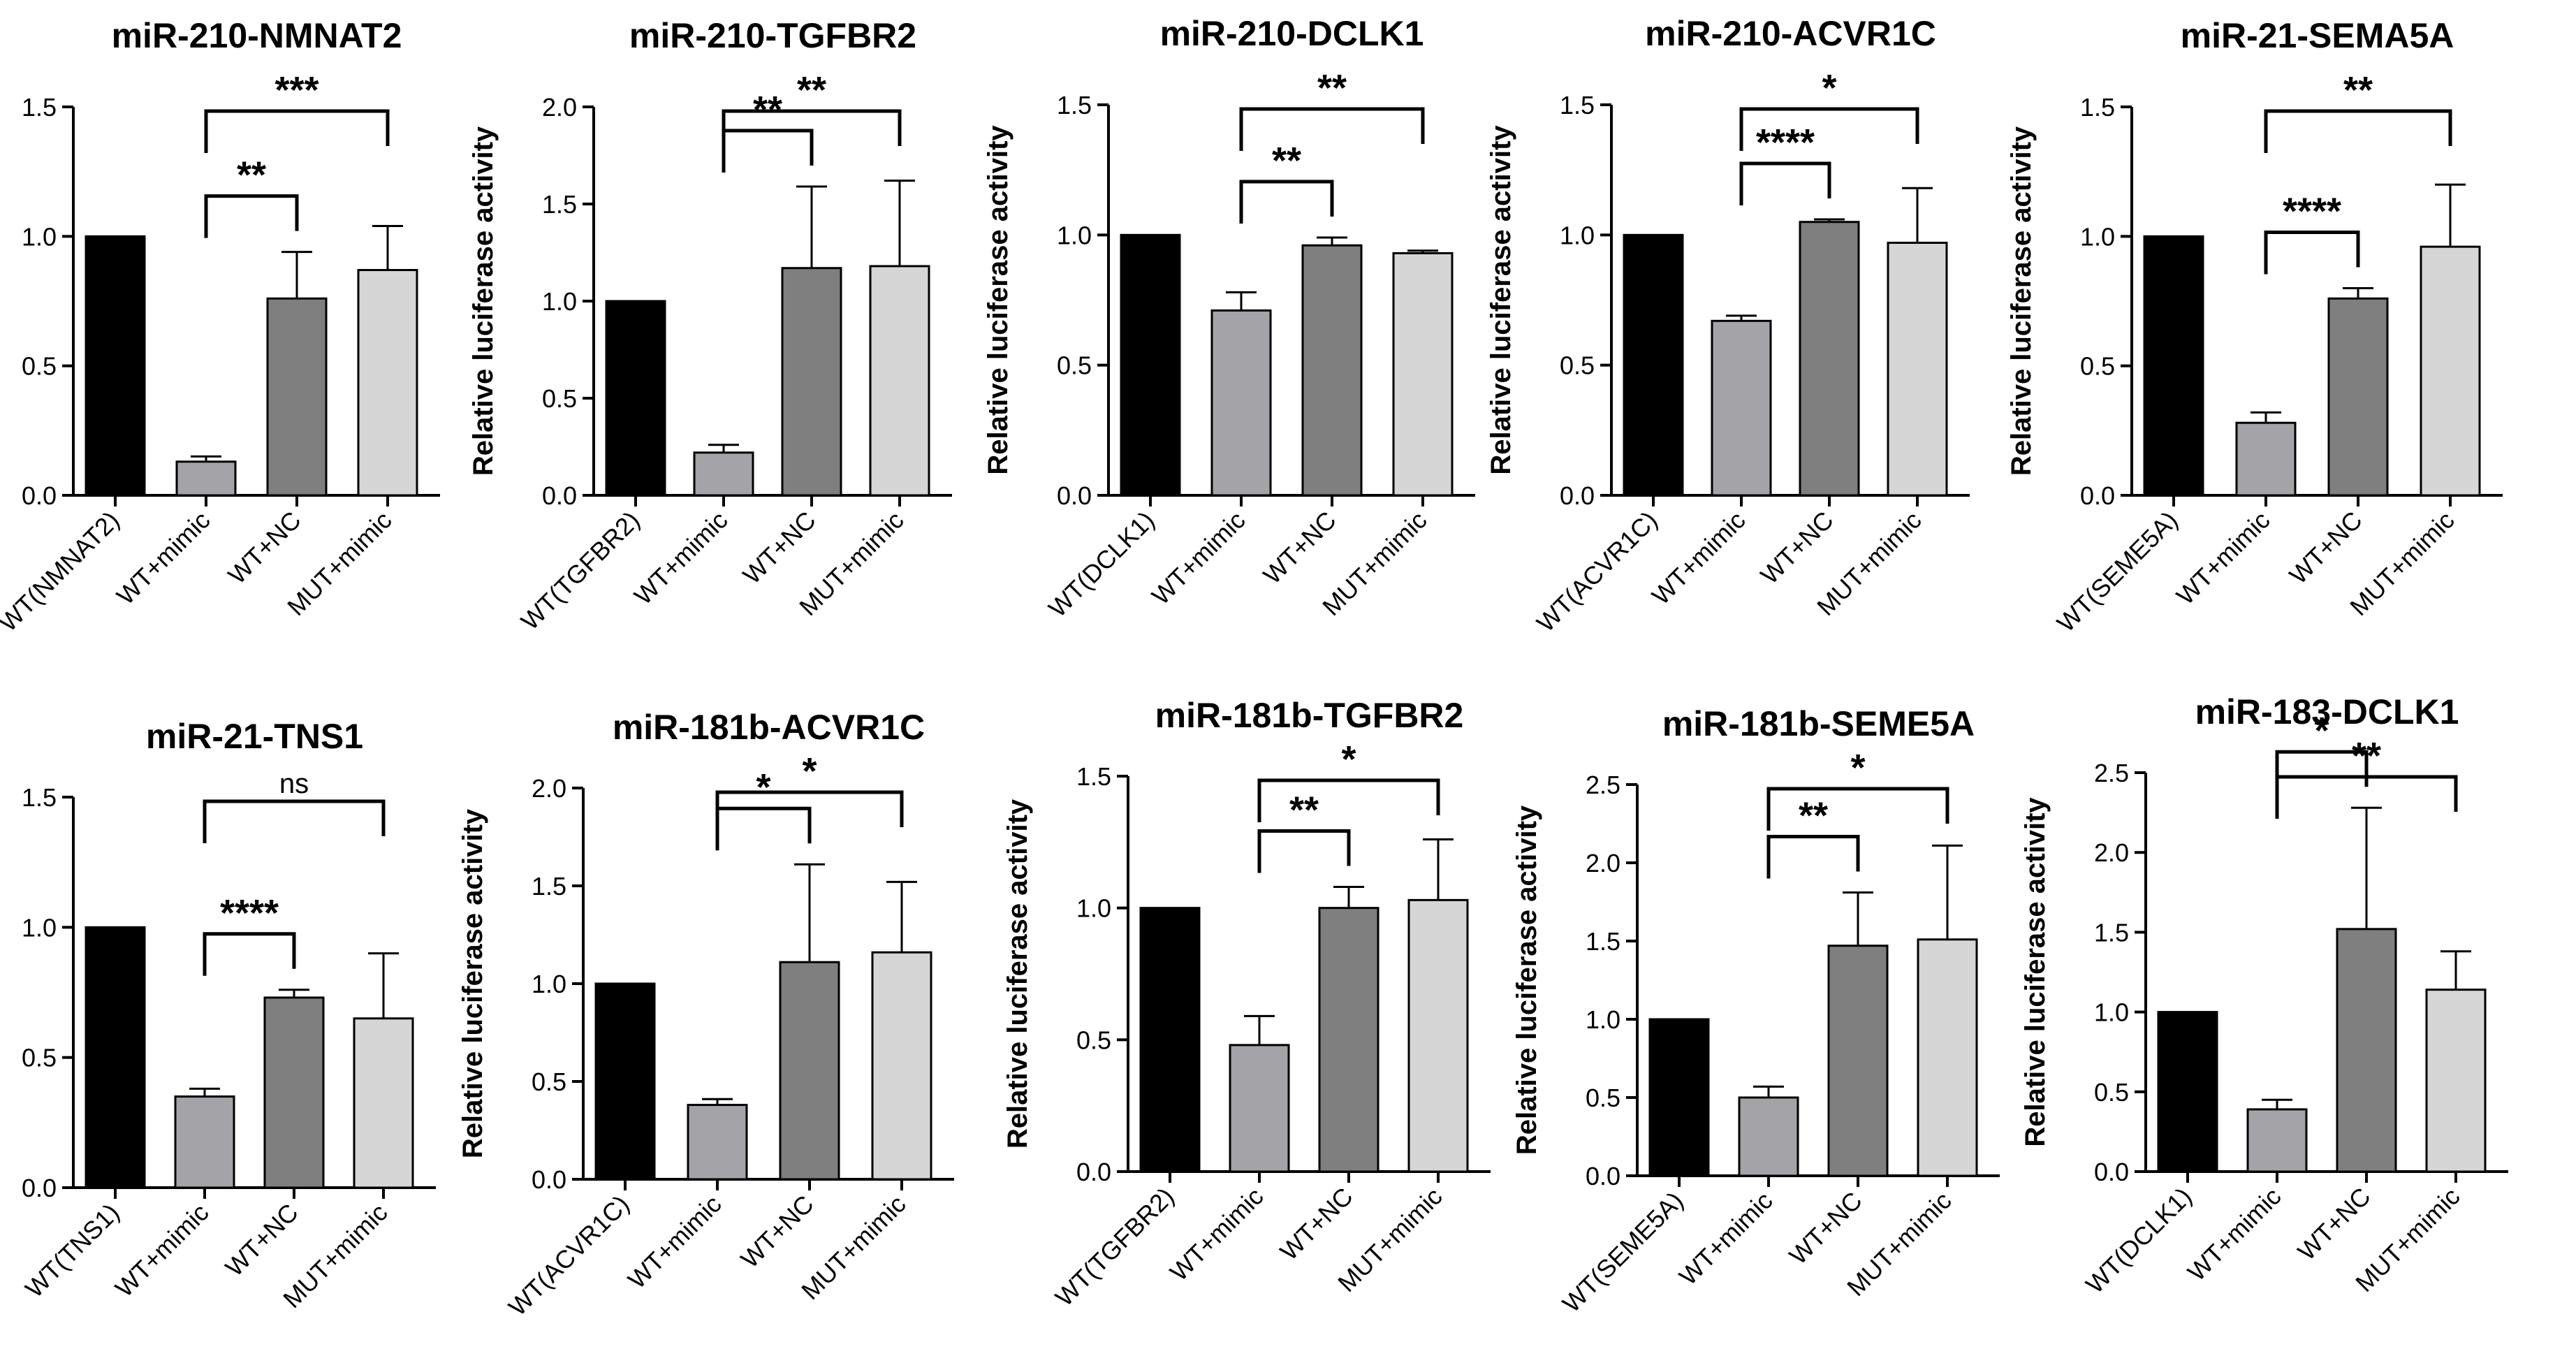 Image resolution: width=2576 pixels, height=1363 pixels. I want to click on y-tick-label: 2.5, so click(1603, 785).